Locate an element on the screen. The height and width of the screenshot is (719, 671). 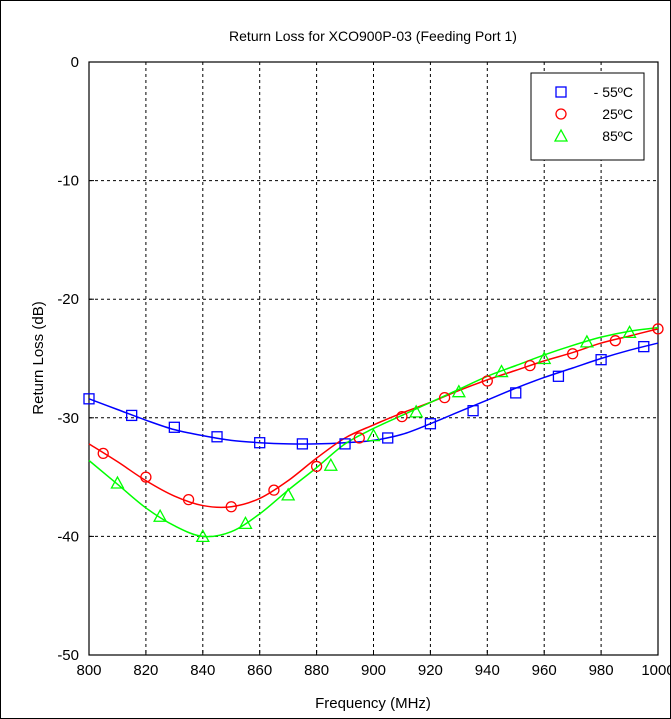
x-tick-label: 960 is located at coordinates (544, 670).